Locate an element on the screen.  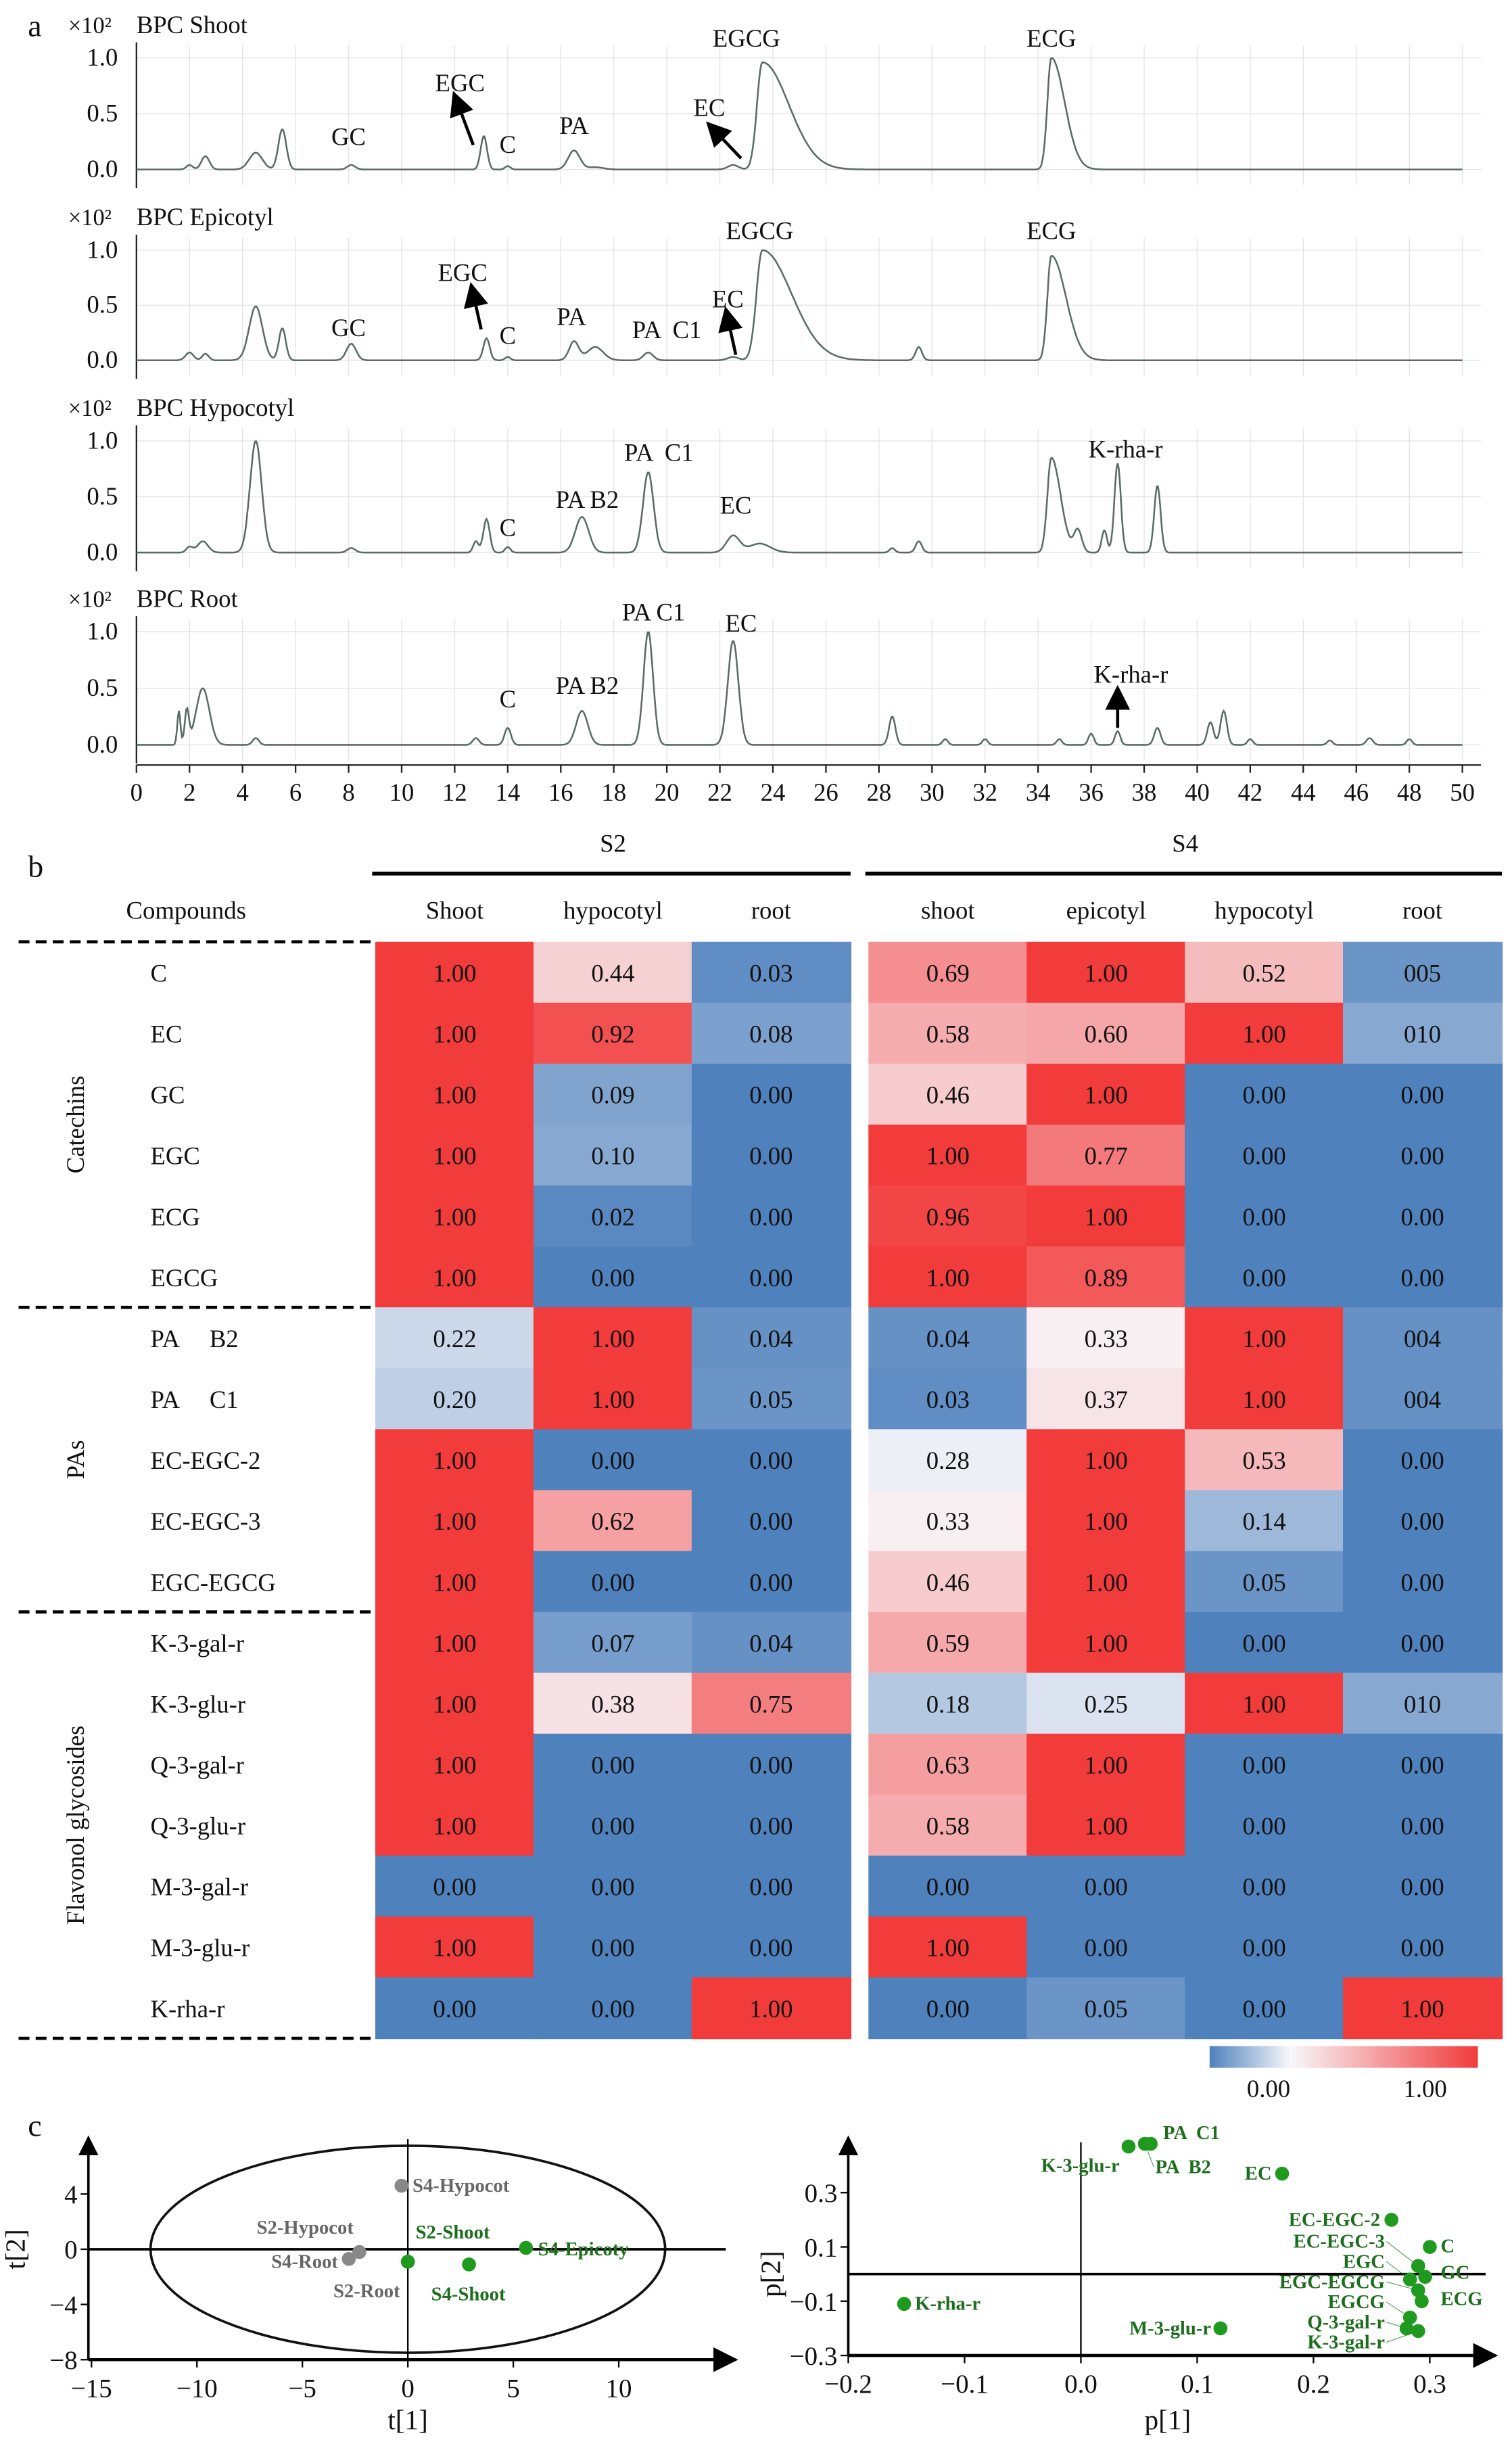
cell-value: 0.59 is located at coordinates (948, 1643).